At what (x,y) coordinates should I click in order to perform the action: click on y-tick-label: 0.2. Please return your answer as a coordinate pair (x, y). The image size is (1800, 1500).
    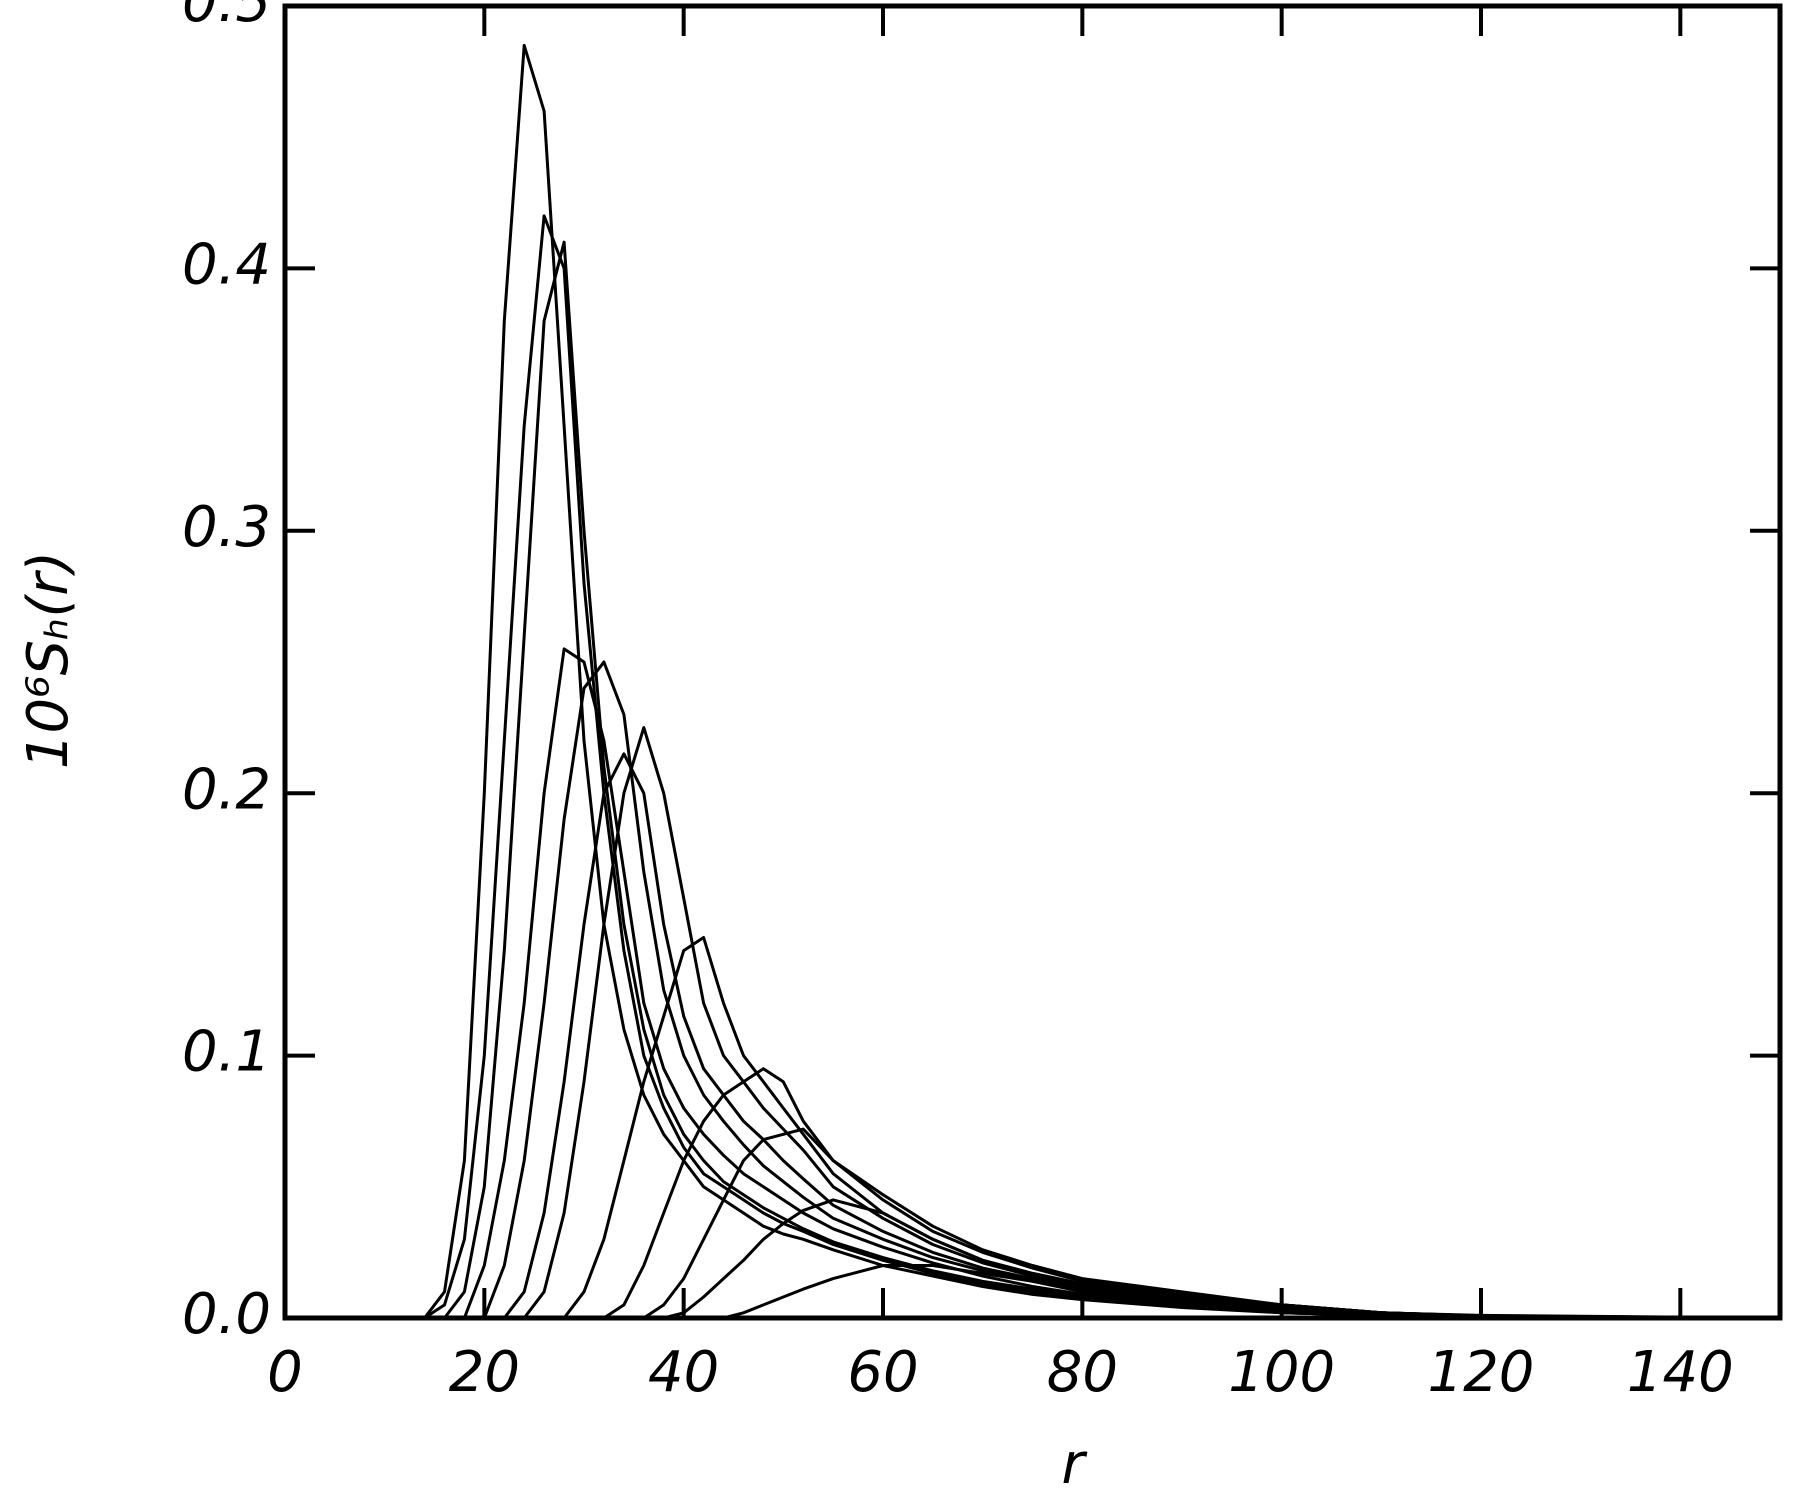
    Looking at the image, I should click on (226, 789).